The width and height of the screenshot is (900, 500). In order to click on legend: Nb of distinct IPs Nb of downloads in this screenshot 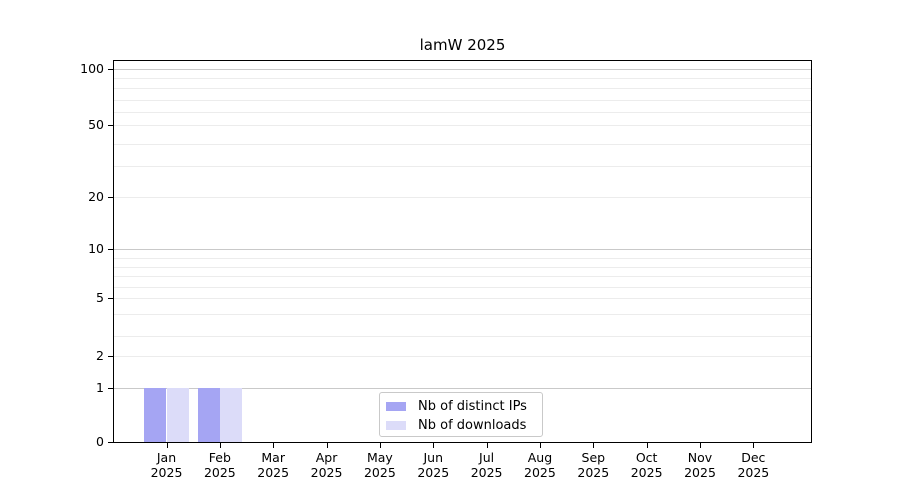, I will do `click(461, 414)`.